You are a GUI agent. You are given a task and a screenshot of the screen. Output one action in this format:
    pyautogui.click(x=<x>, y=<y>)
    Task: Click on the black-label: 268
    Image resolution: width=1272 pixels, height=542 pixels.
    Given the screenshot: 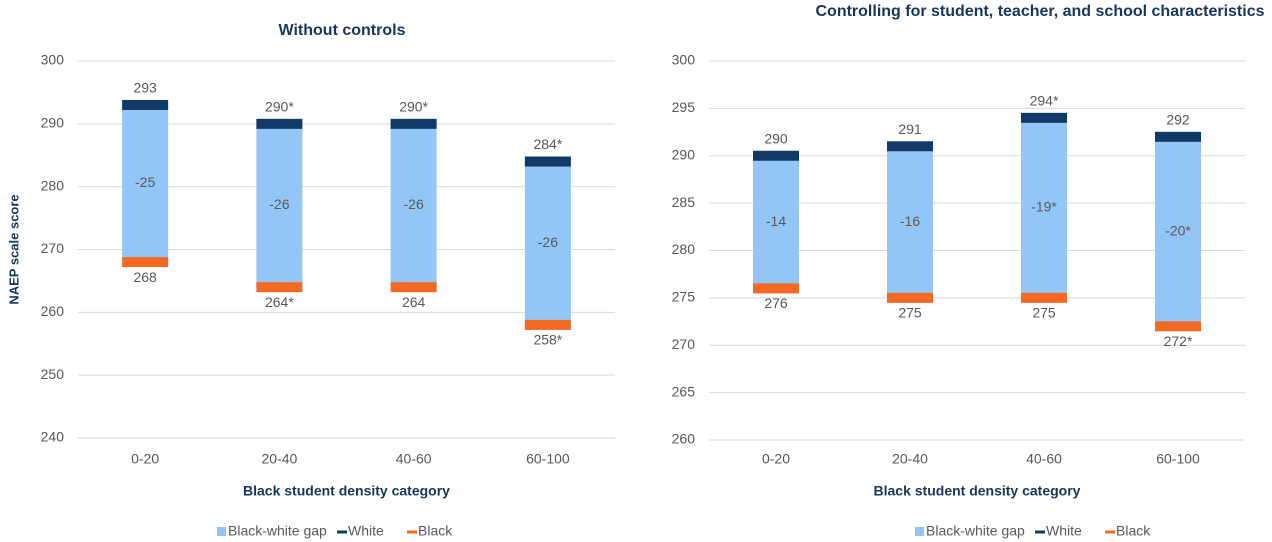 What is the action you would take?
    pyautogui.click(x=145, y=277)
    